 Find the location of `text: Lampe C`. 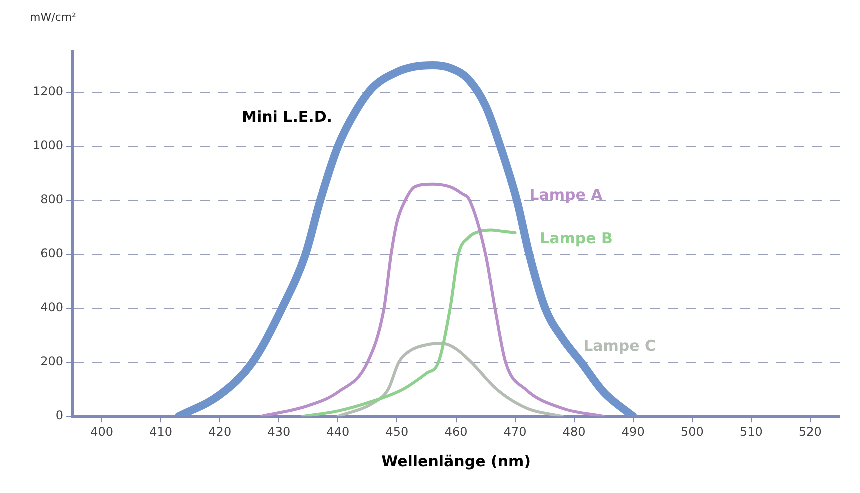

text: Lampe C is located at coordinates (620, 346).